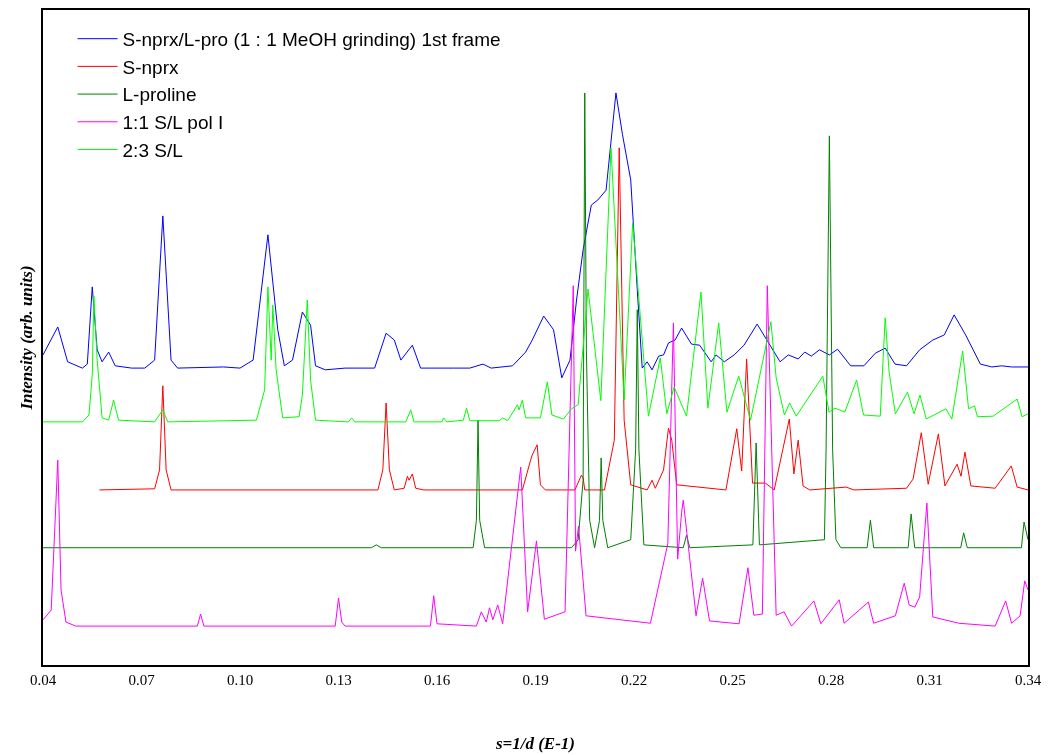  What do you see at coordinates (1028, 680) in the screenshot?
I see `x-tick-label: 0.34` at bounding box center [1028, 680].